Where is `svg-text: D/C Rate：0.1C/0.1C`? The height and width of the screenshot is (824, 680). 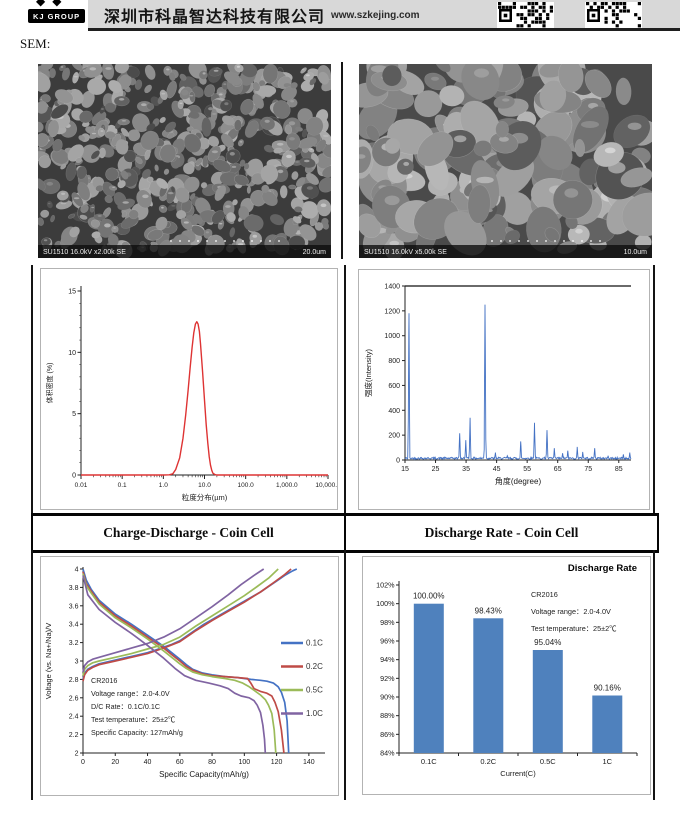
svg-text: D/C Rate：0.1C/0.1C is located at coordinates (125, 706).